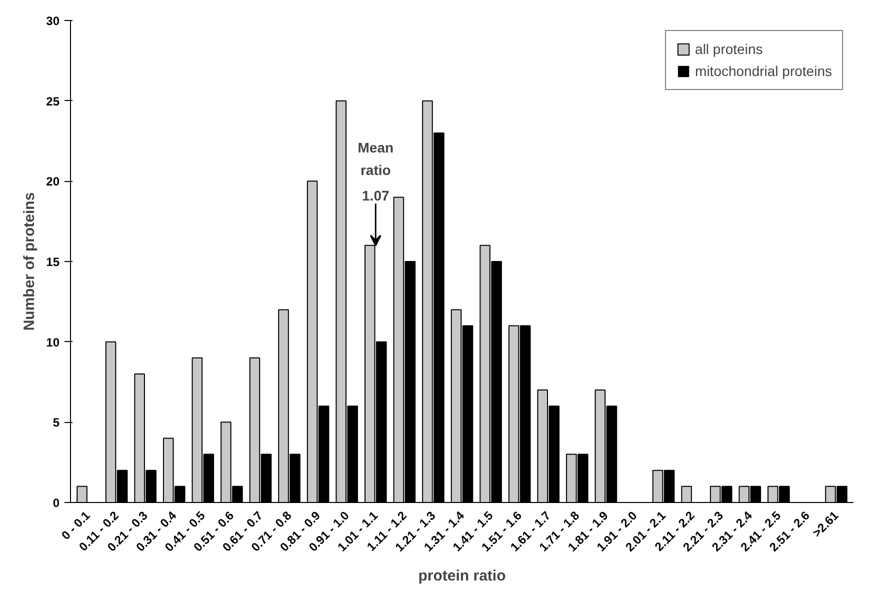  I want to click on y-tick-label: 20, so click(53, 181).